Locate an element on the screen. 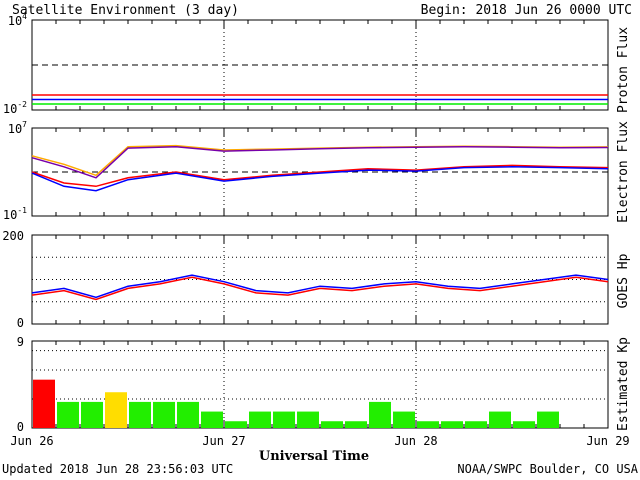  kp-tick-bottom: 0 is located at coordinates (20, 427).